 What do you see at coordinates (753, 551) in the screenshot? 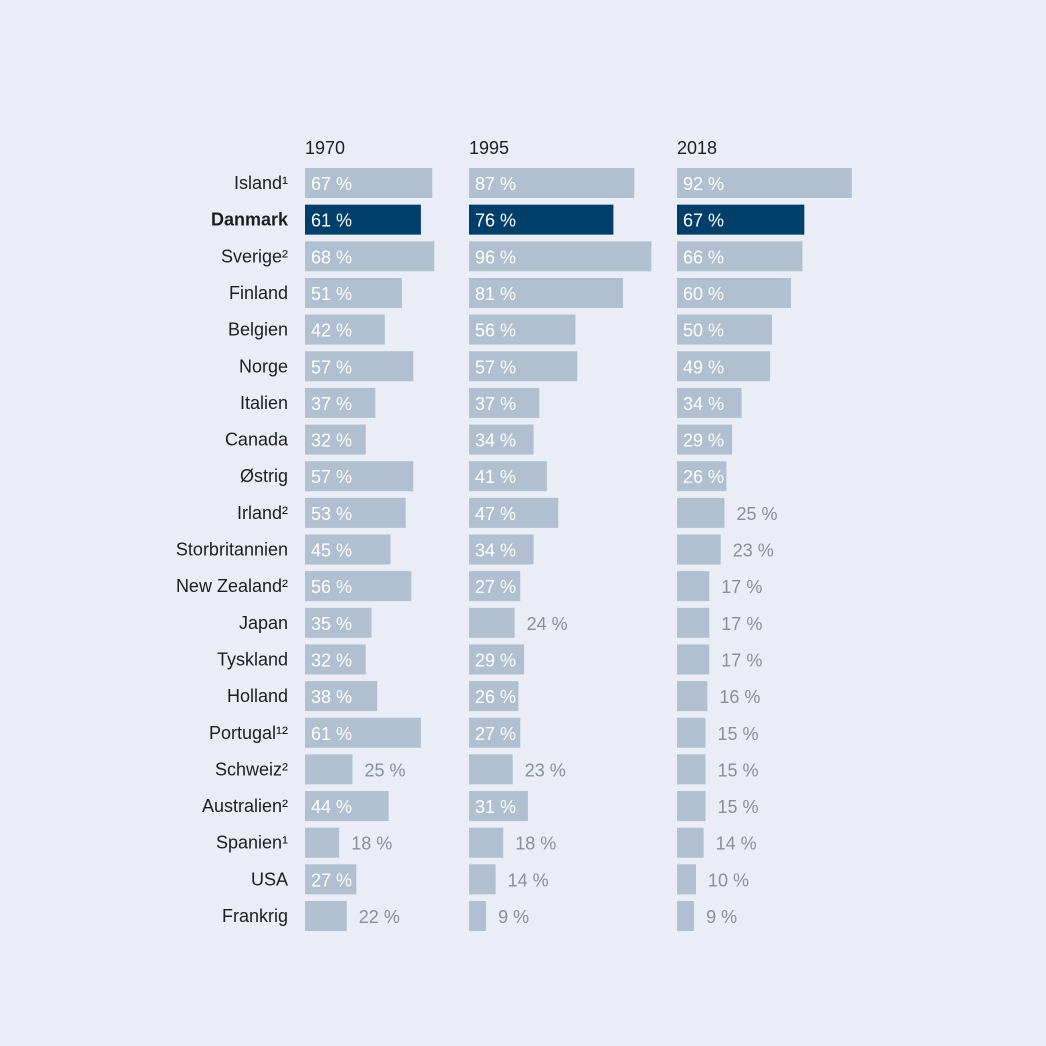
I see `data-label: 23 %` at bounding box center [753, 551].